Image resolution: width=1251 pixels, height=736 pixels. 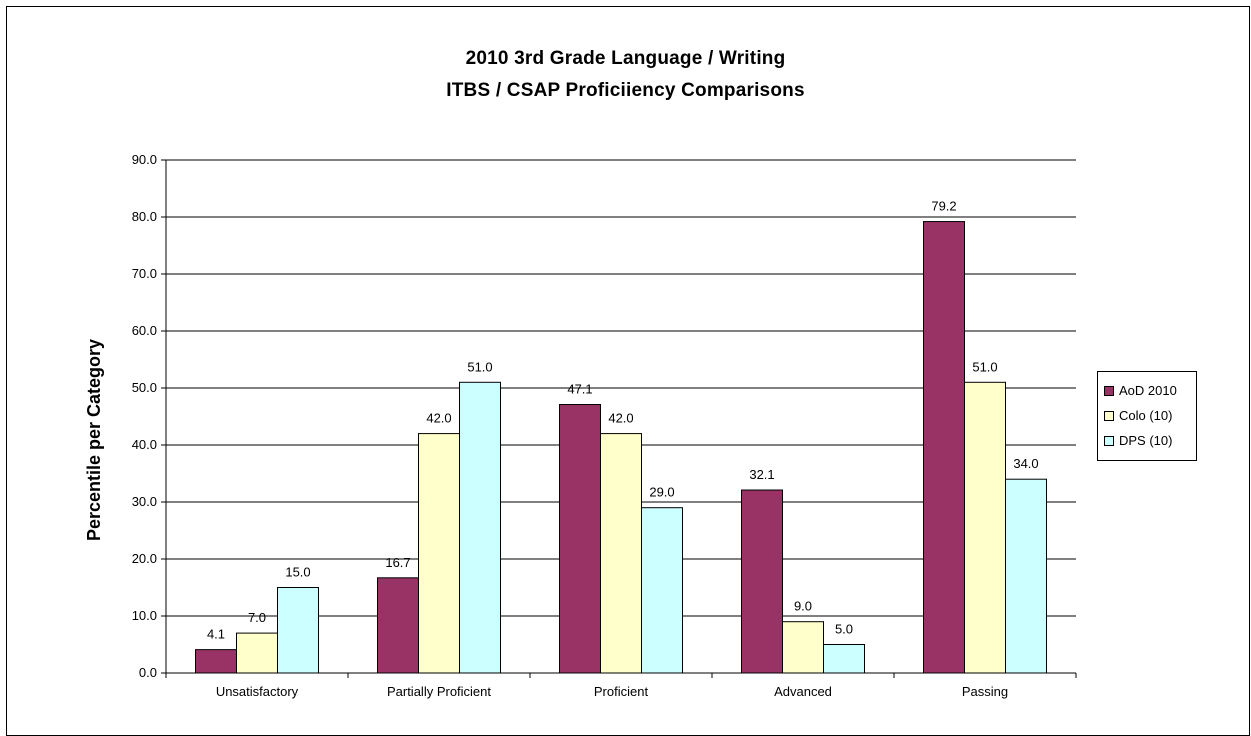 I want to click on chart-title: 2010 3rd Grade Language / Writing, so click(x=625, y=58).